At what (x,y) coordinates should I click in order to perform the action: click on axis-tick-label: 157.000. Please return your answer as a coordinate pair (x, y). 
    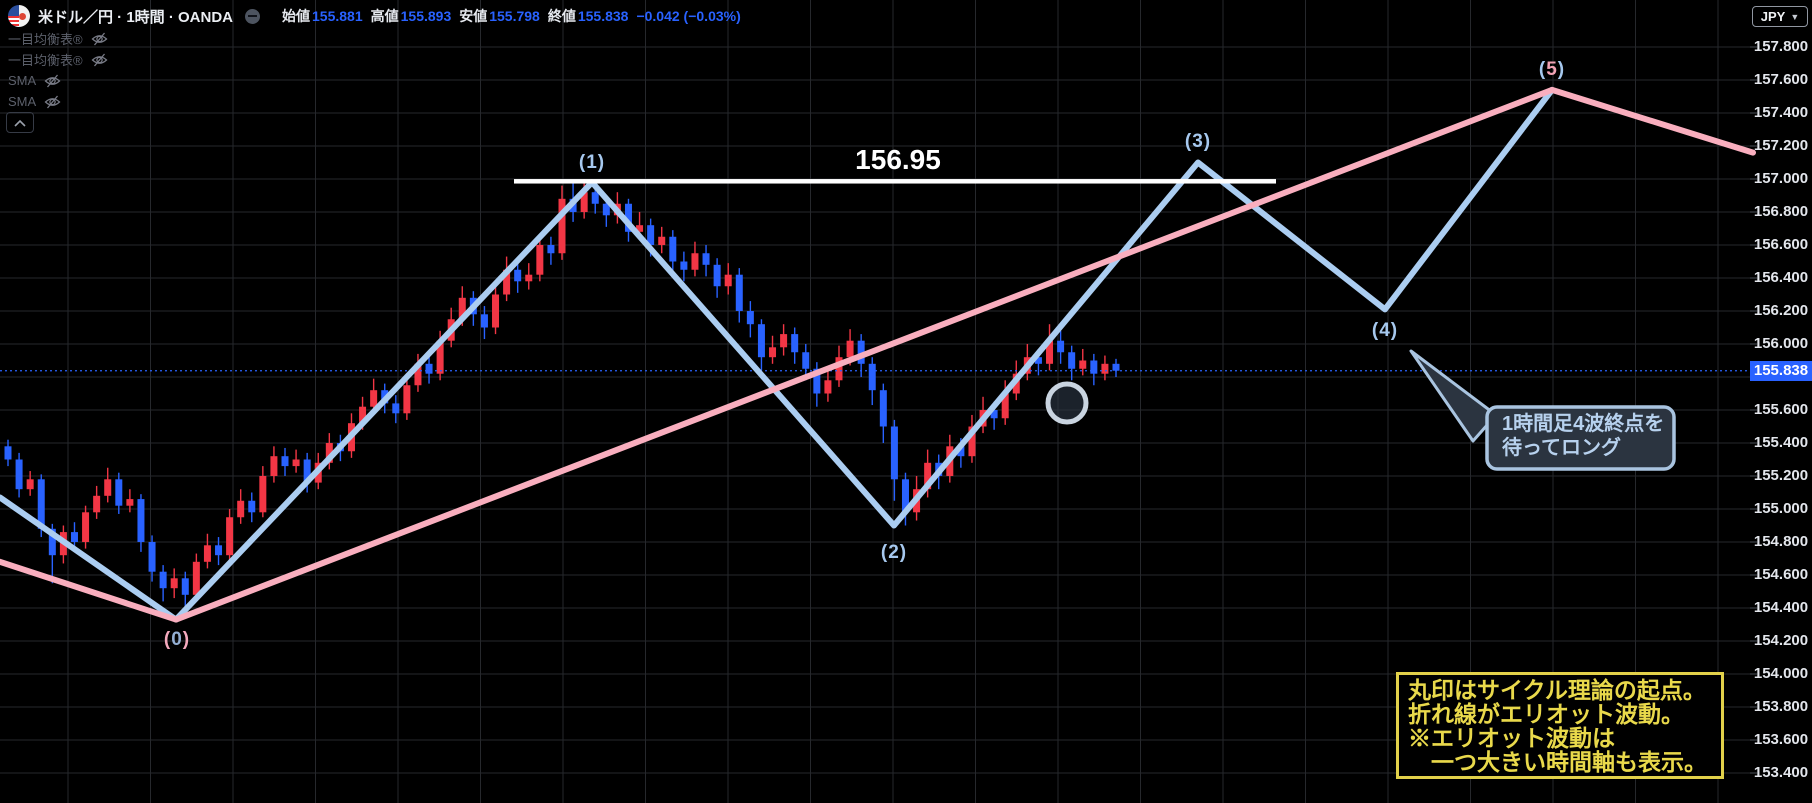
    Looking at the image, I should click on (1781, 178).